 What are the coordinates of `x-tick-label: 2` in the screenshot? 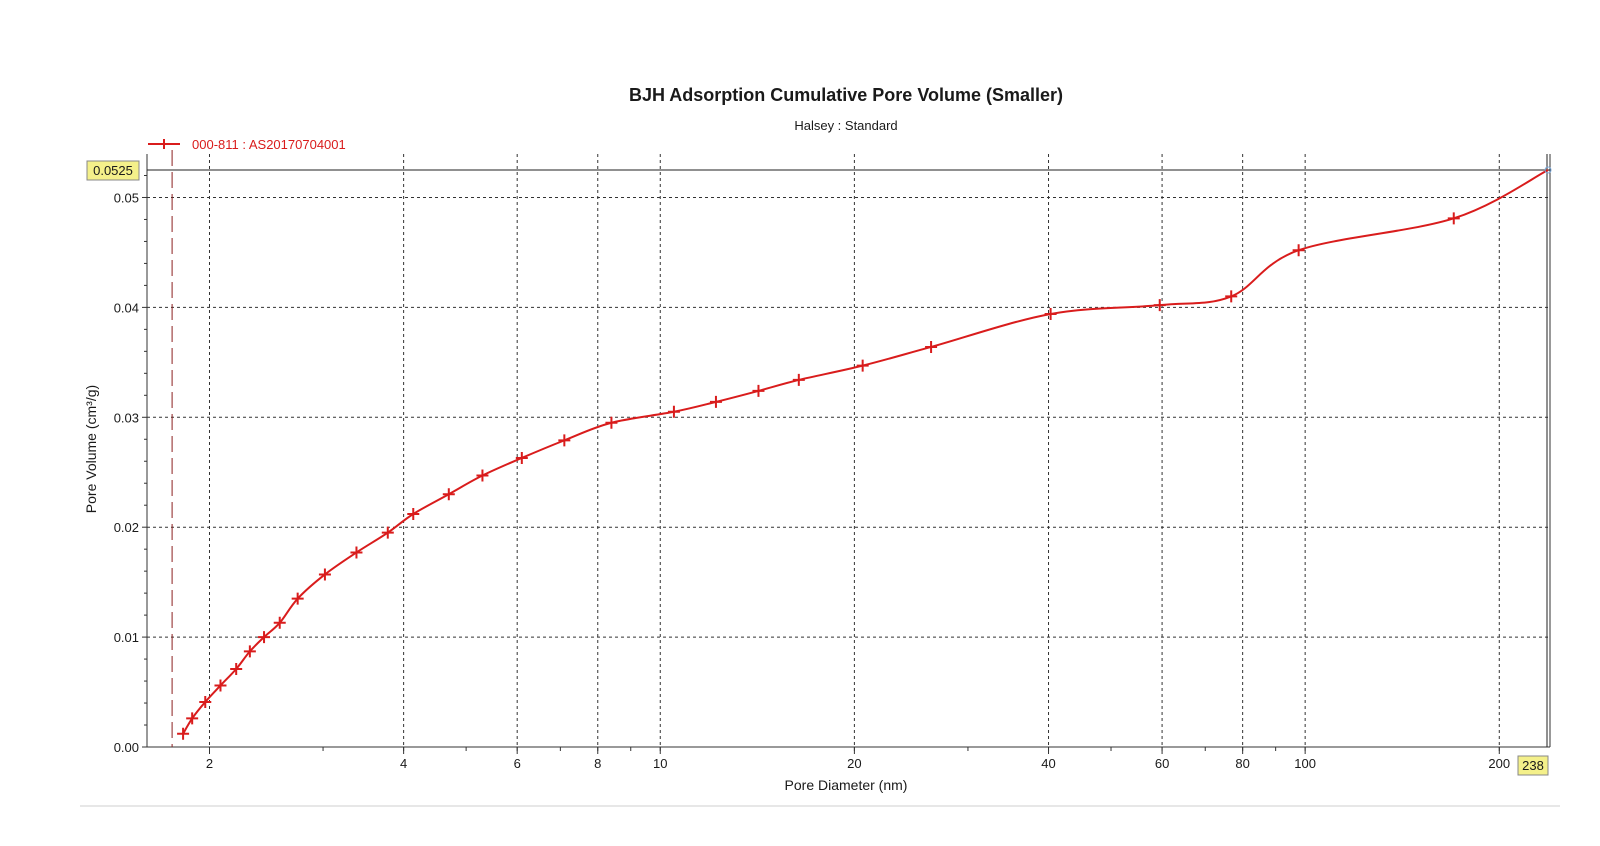 It's located at (209, 763).